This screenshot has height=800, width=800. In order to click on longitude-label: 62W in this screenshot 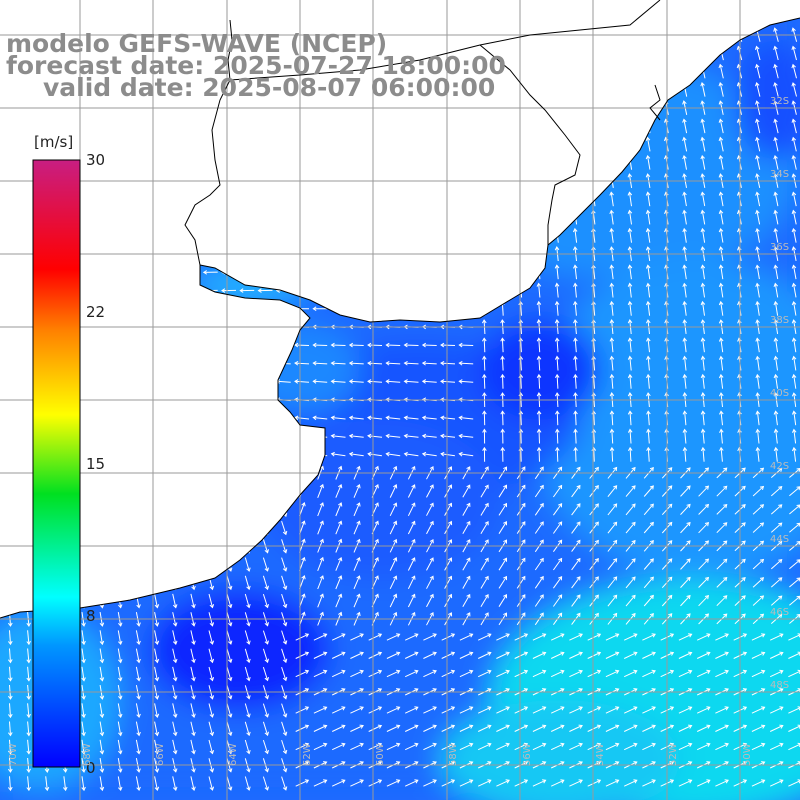, I will do `click(307, 754)`.